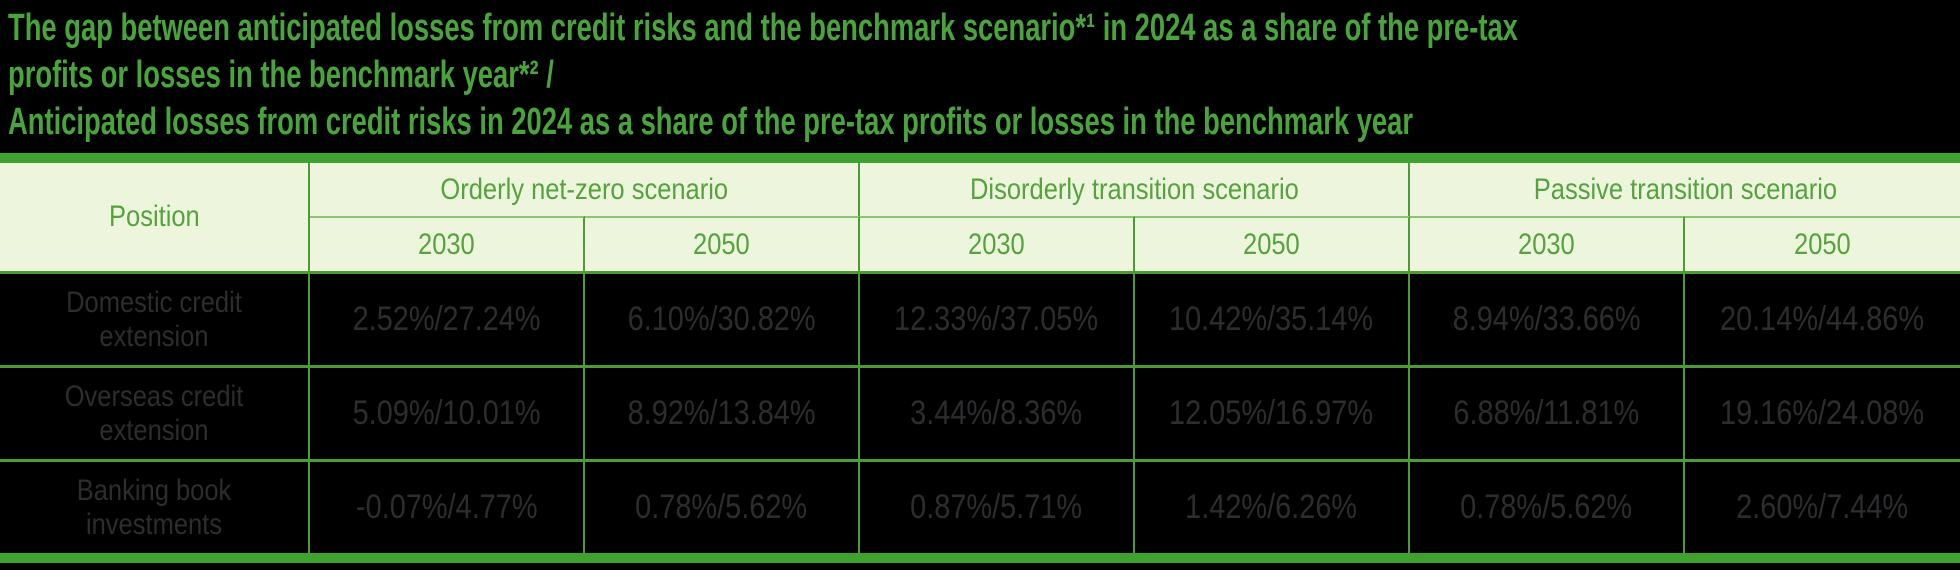  I want to click on value-cell: 2.52%/27.24%, so click(447, 318).